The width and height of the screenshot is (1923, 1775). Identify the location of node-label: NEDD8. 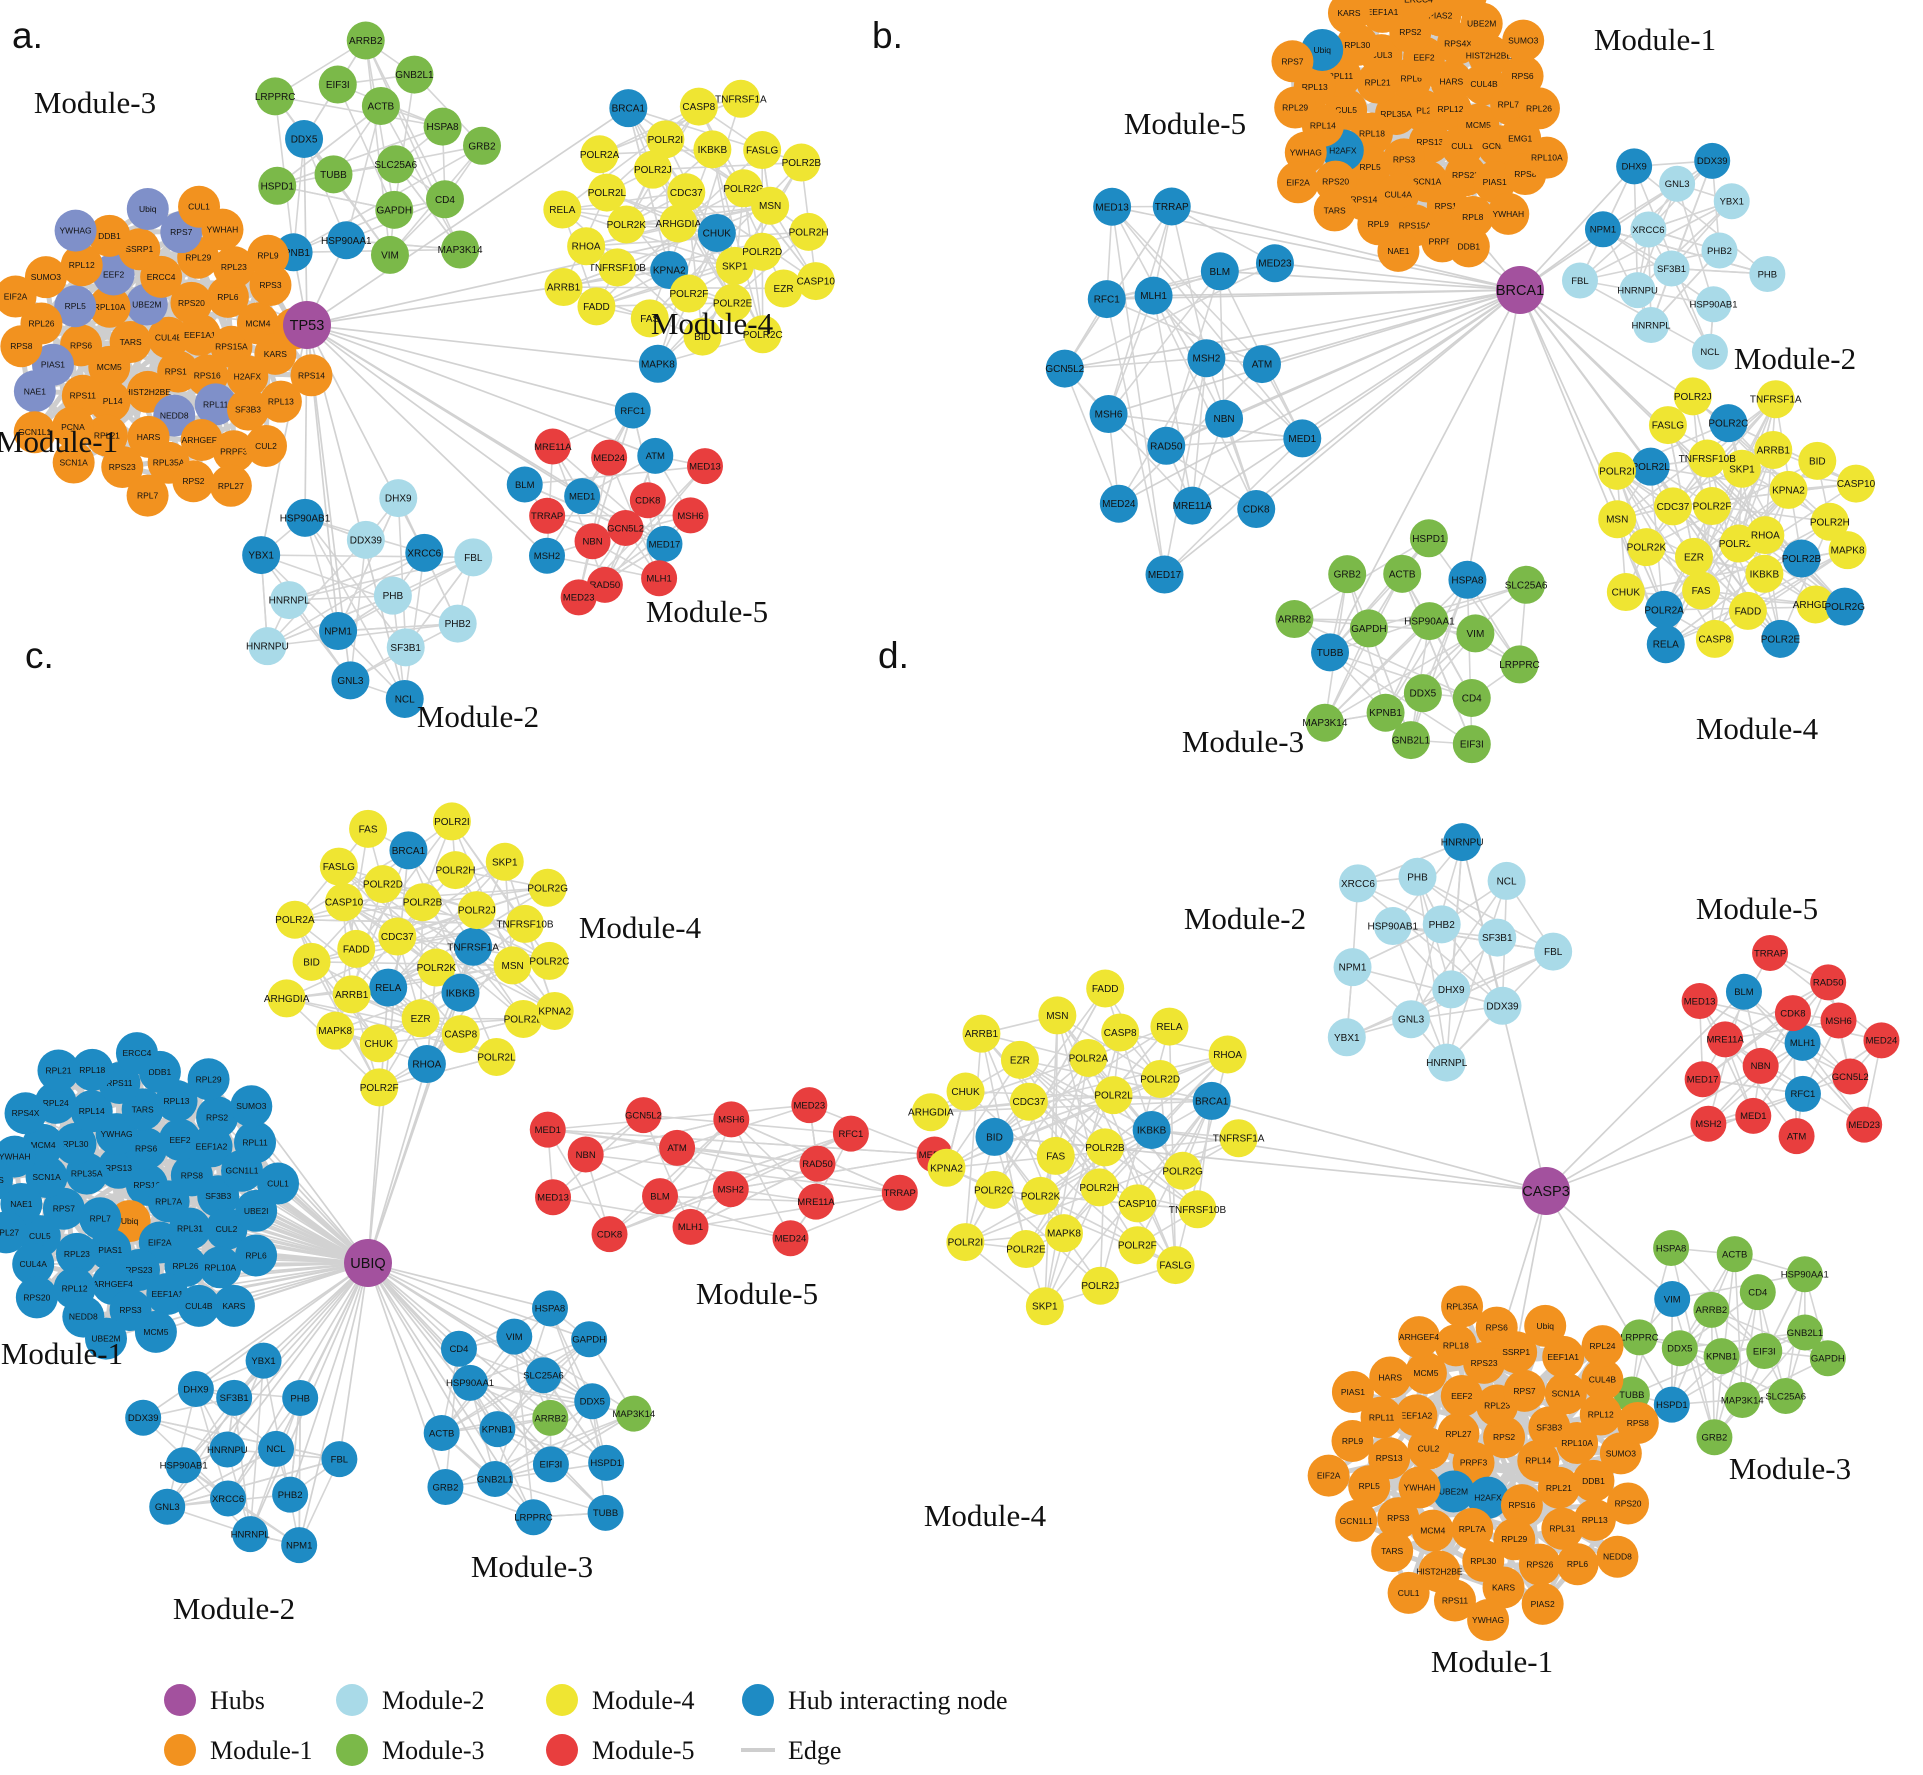
(83, 1317).